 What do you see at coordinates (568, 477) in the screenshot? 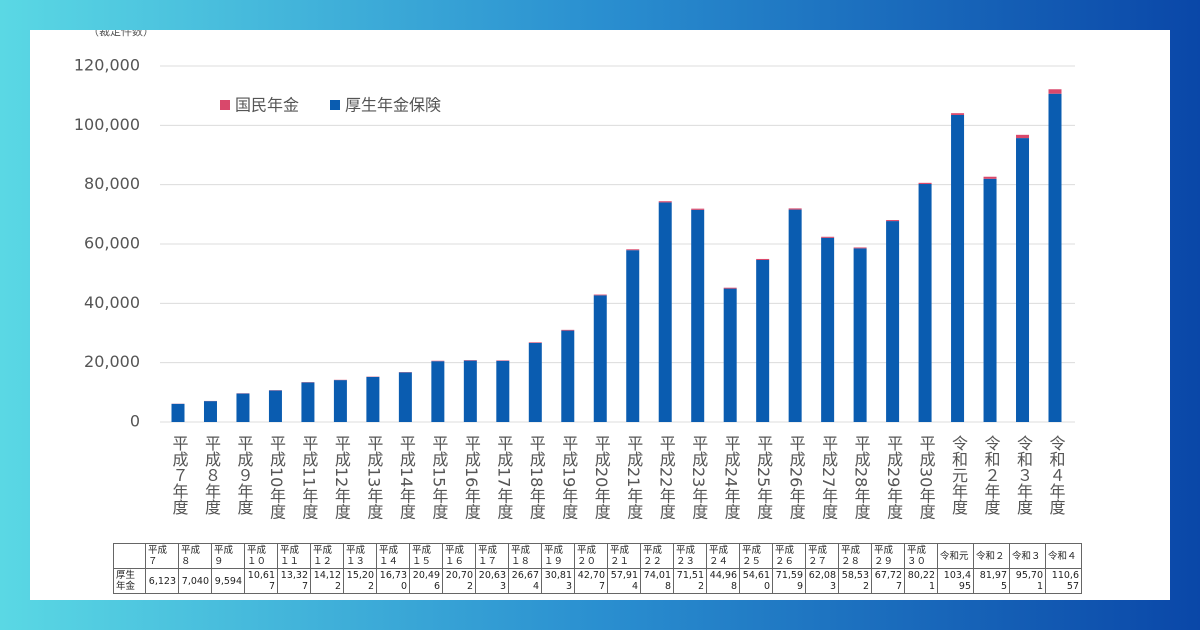
I see `x-tick-label: 平成19年度` at bounding box center [568, 477].